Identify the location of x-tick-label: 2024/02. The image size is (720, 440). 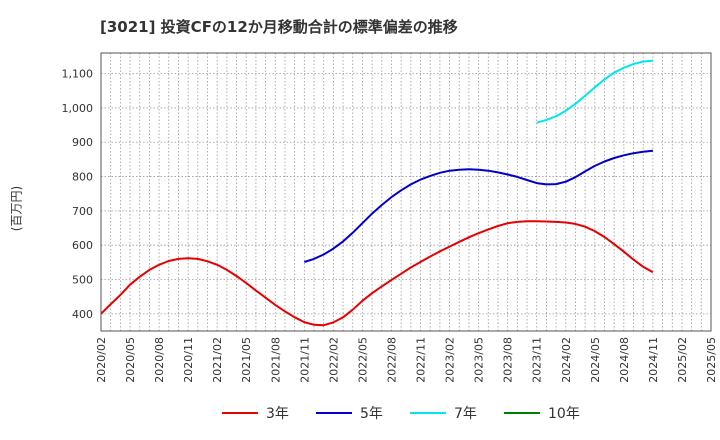
(566, 360).